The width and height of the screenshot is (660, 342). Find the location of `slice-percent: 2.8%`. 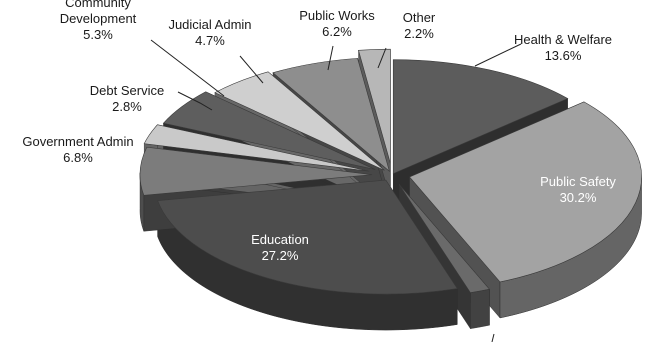

slice-percent: 2.8% is located at coordinates (127, 106).